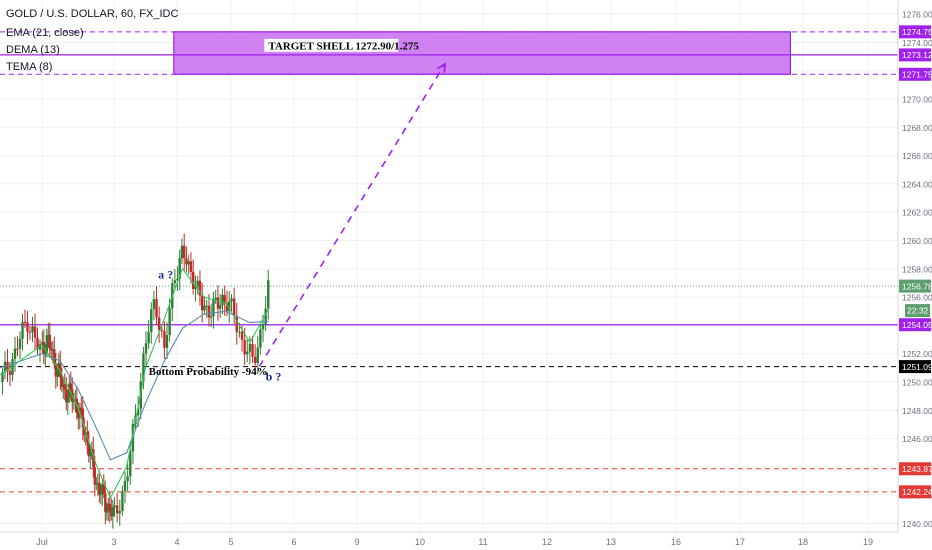 The height and width of the screenshot is (550, 932). I want to click on level-badge, so click(915, 367).